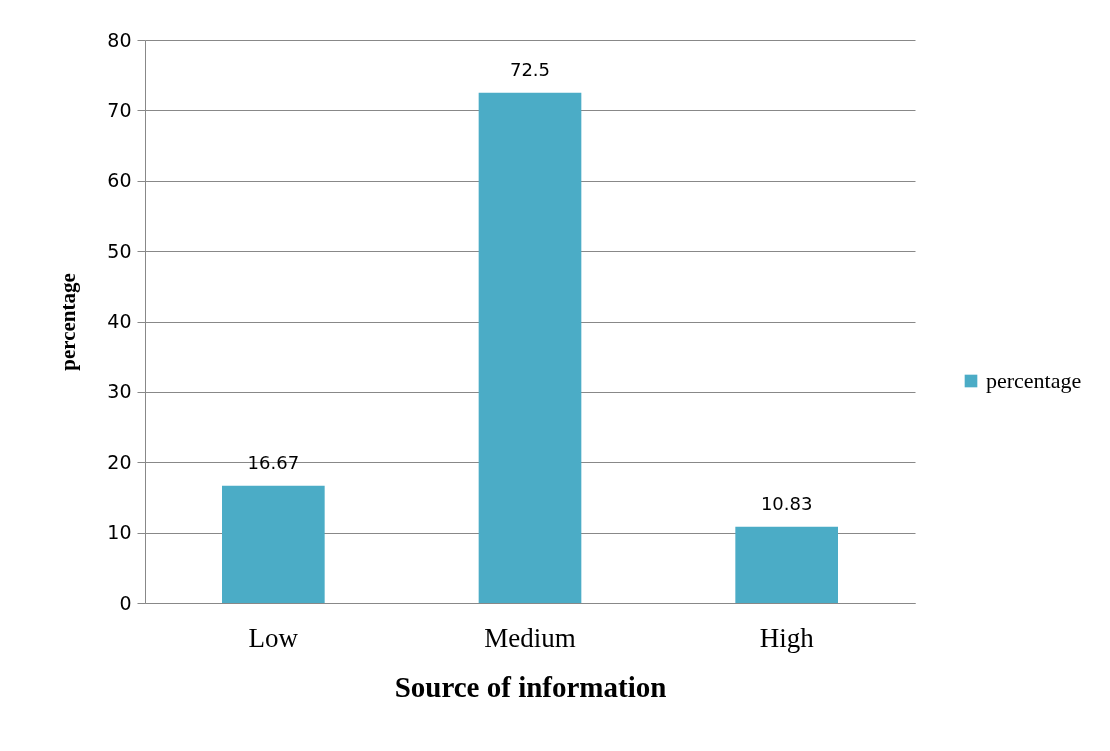 The width and height of the screenshot is (1110, 751). Describe the element at coordinates (119, 391) in the screenshot. I see `y-tick-label: 30` at that location.